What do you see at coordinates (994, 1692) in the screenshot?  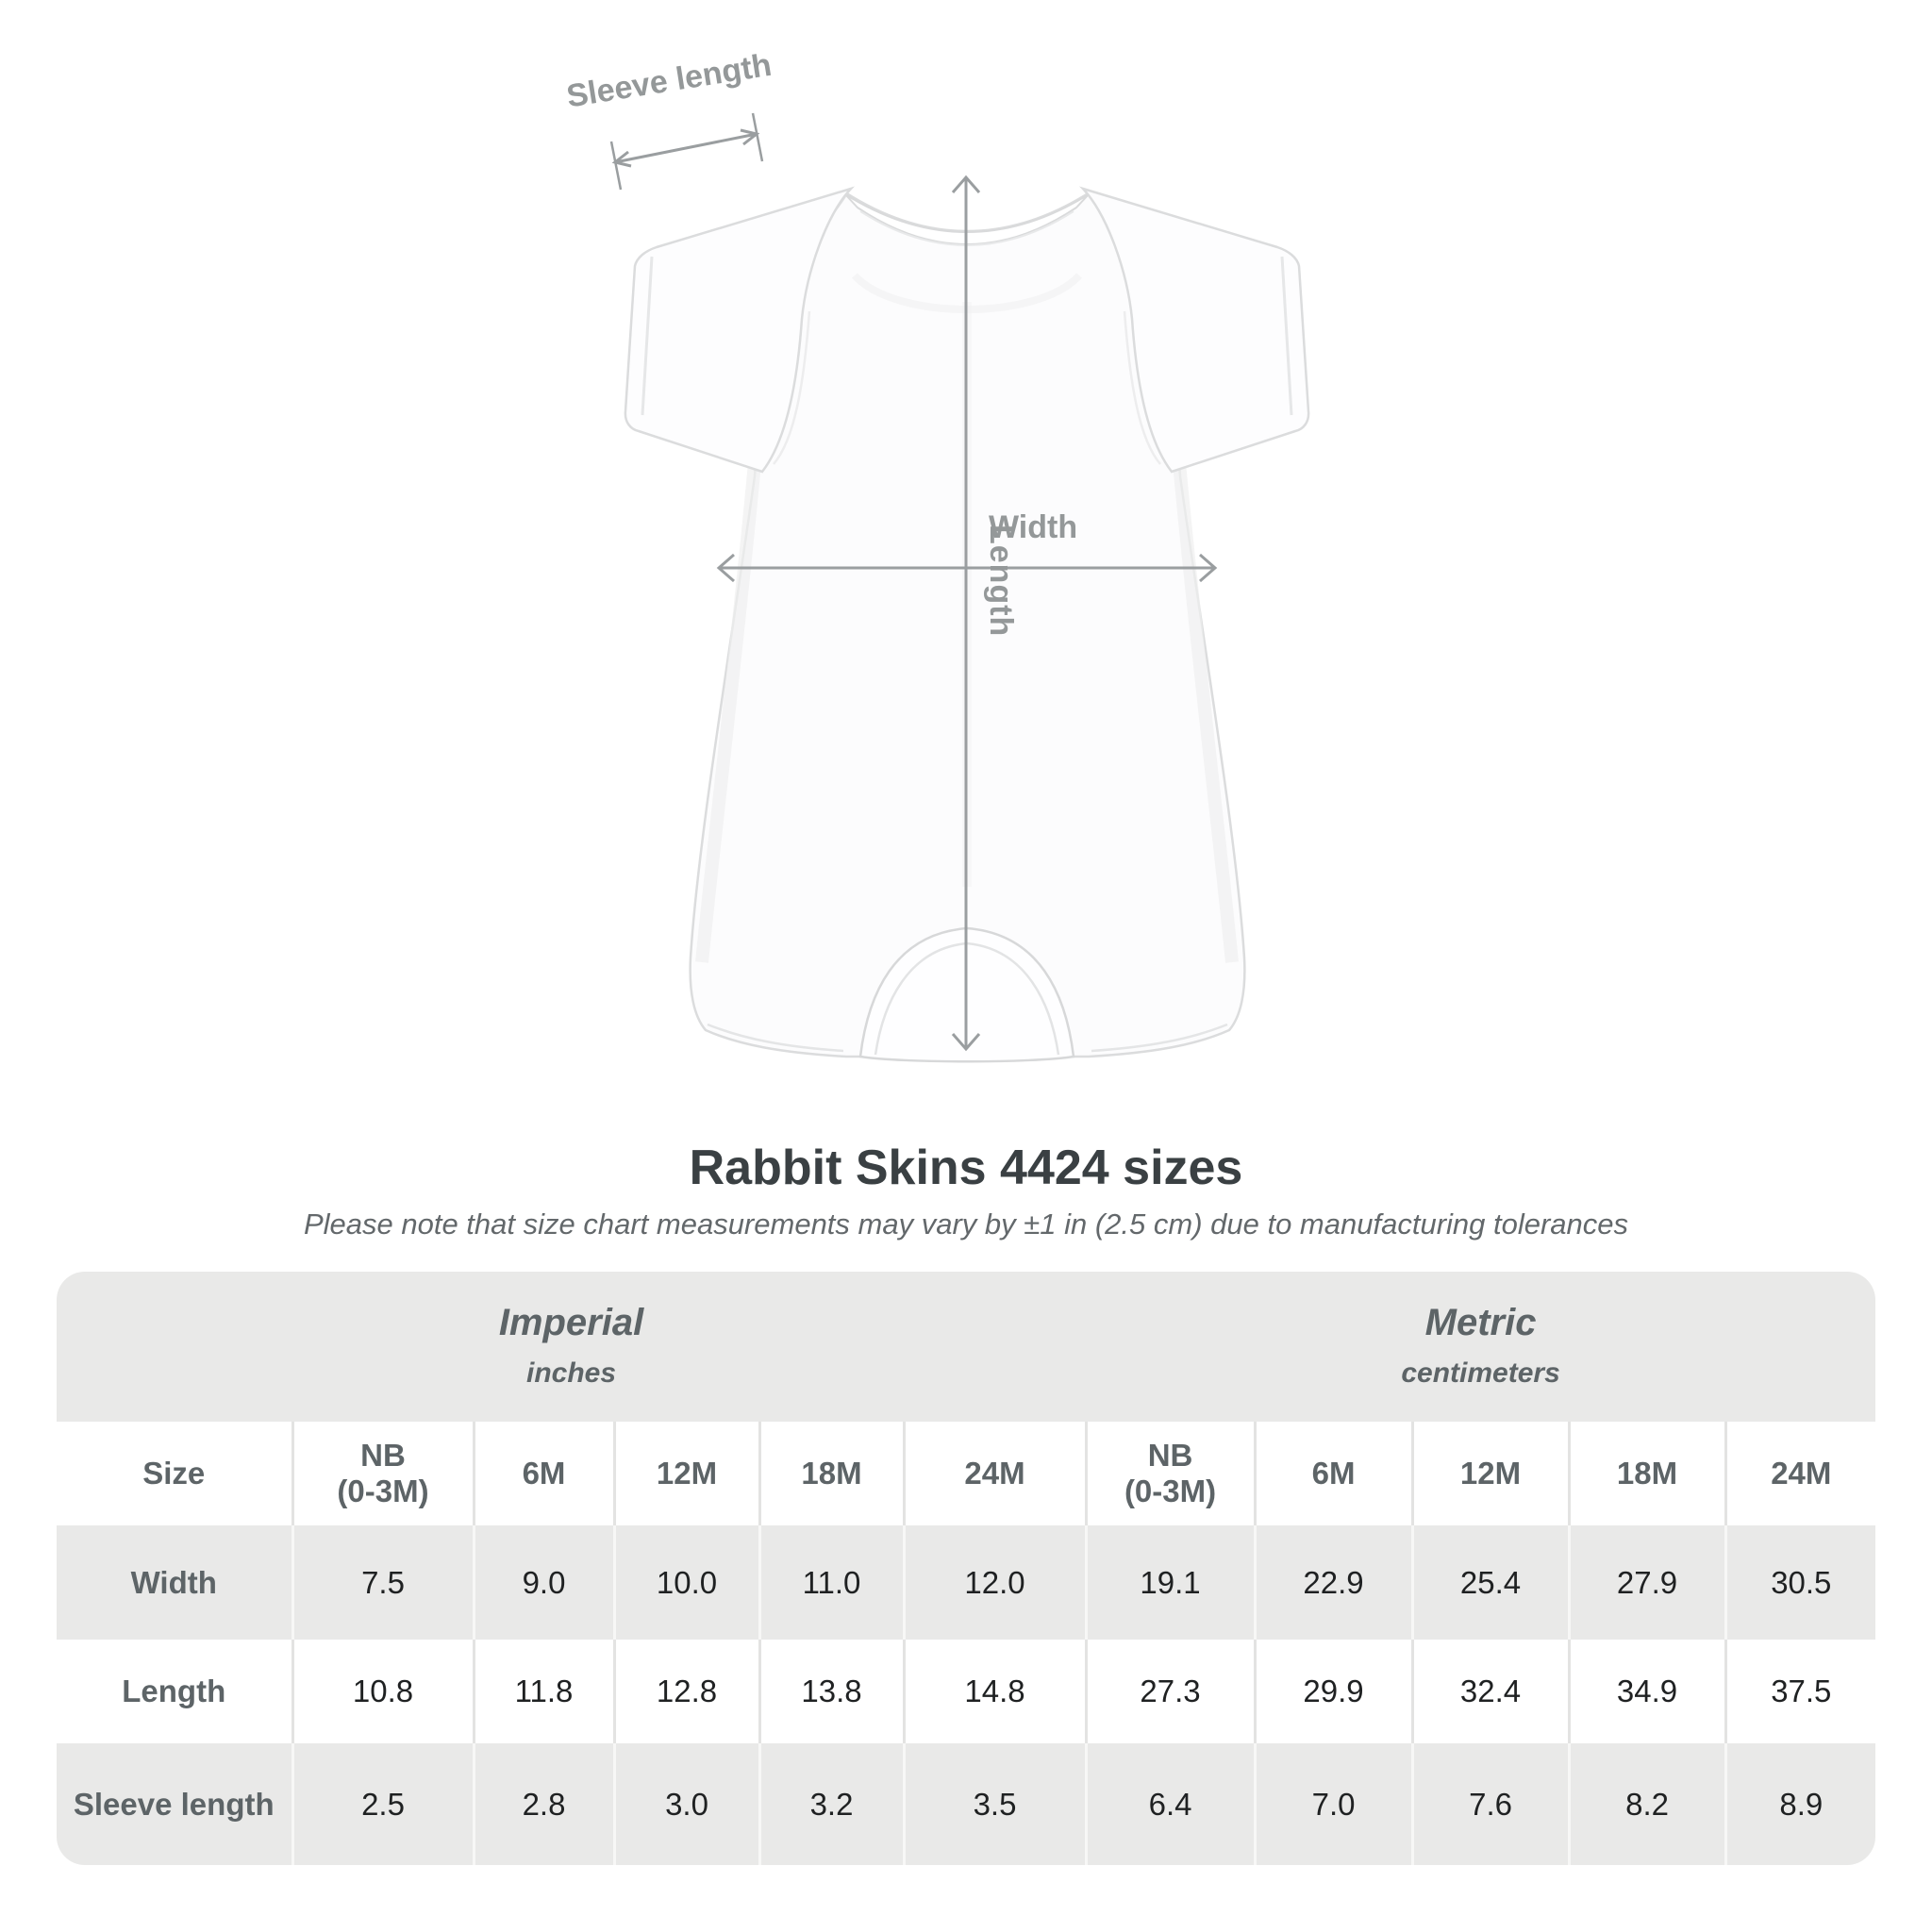 I see `size-value-cell: 14.8` at bounding box center [994, 1692].